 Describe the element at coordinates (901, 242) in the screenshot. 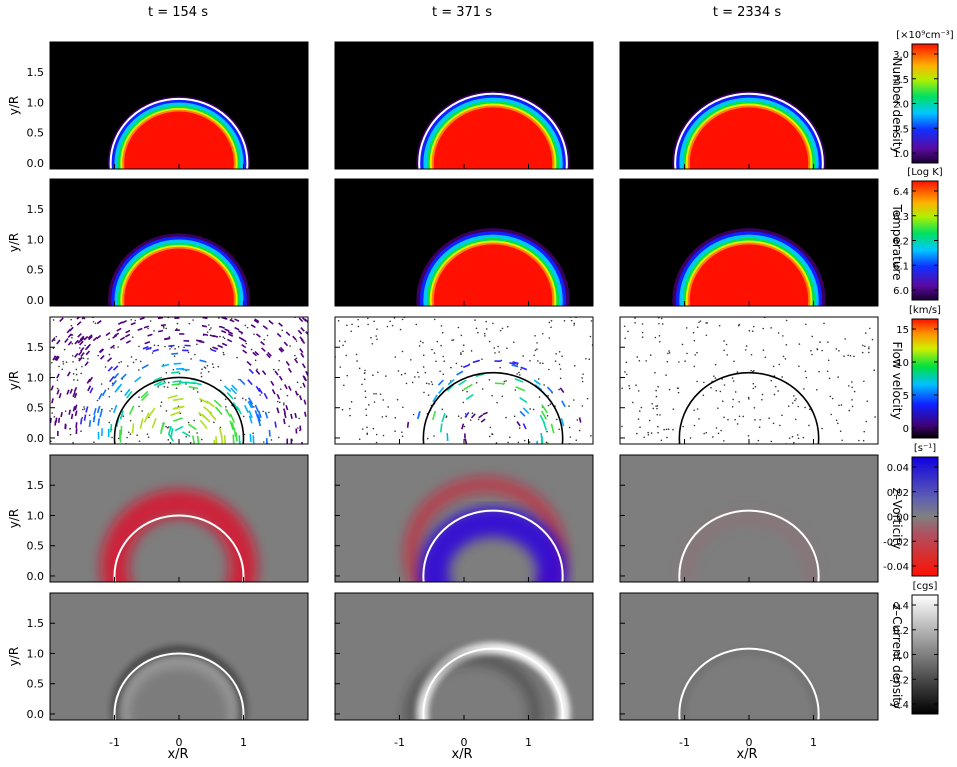

I see `colorbar-tick-label: 6.2` at that location.